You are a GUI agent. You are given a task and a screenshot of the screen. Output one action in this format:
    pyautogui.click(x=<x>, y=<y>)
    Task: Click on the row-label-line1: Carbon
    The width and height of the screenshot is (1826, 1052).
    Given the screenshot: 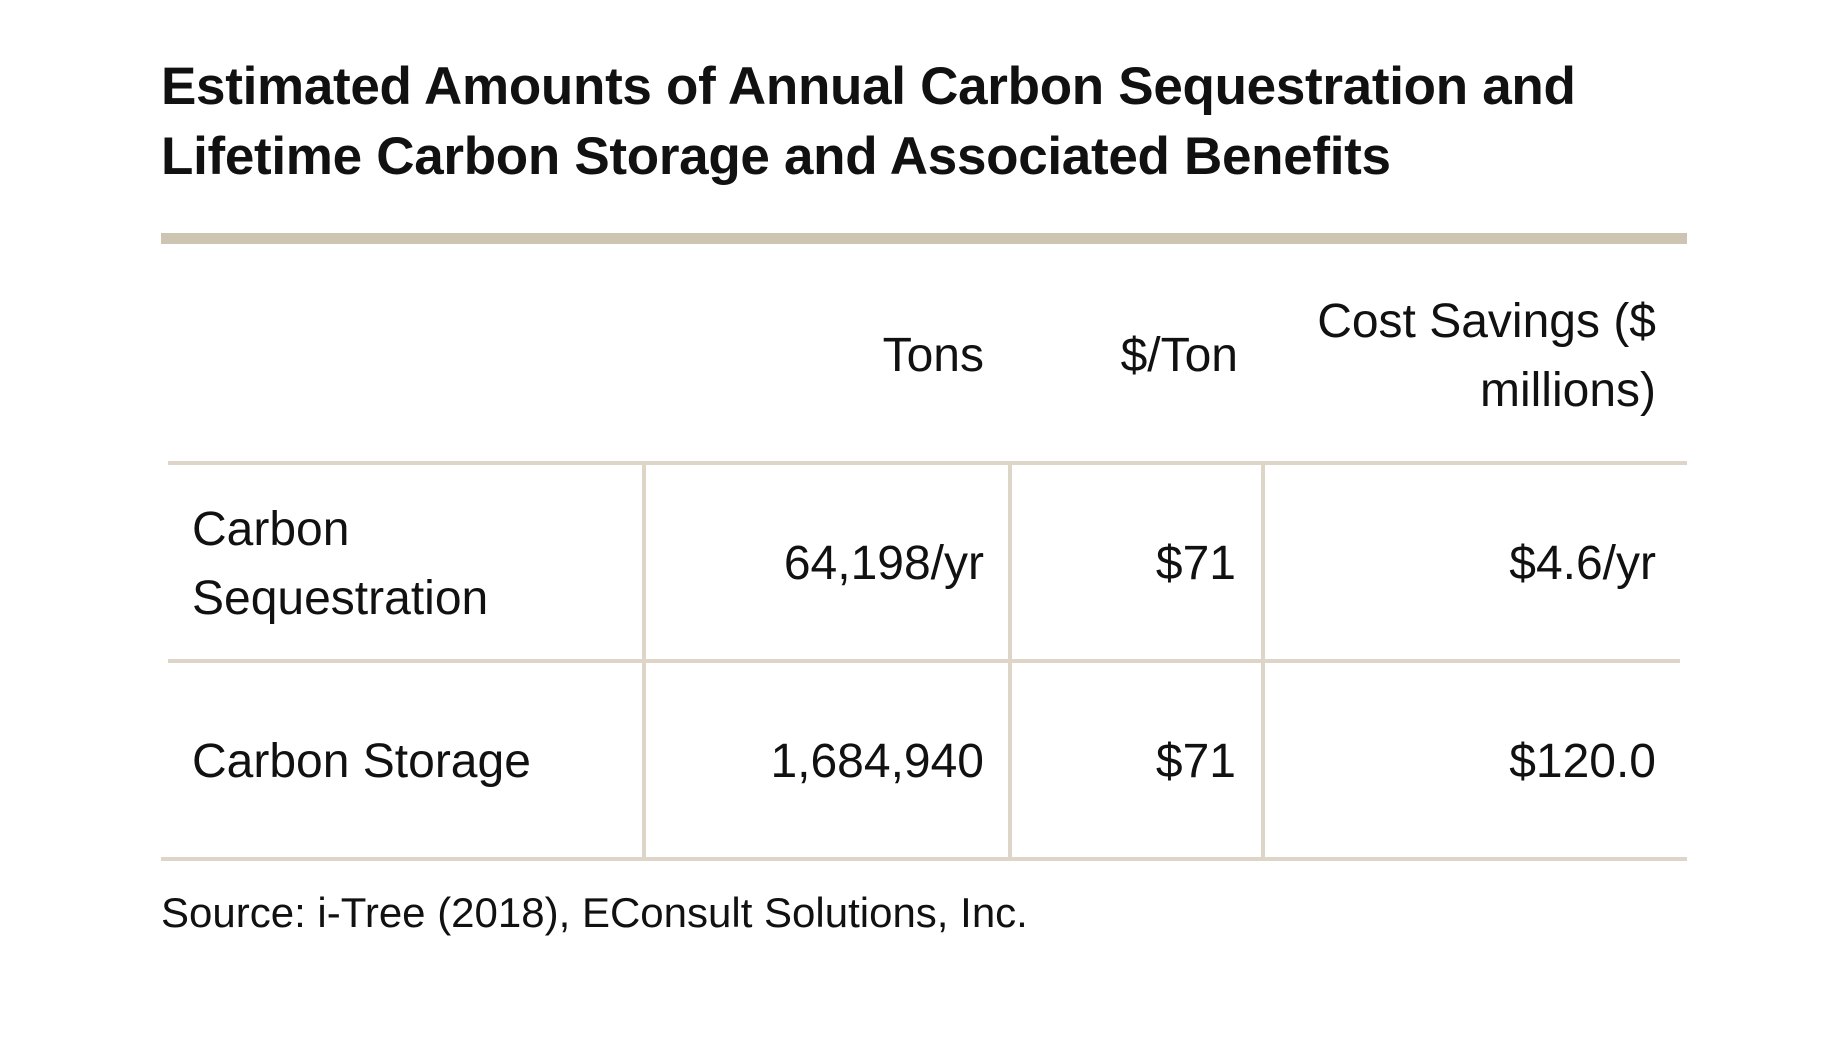 What is the action you would take?
    pyautogui.click(x=271, y=529)
    